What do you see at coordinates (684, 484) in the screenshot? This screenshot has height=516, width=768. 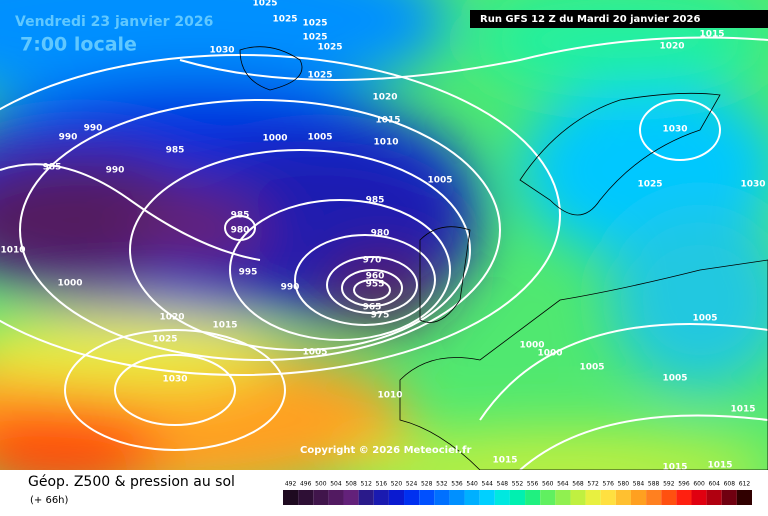 I see `colorbar-label: 596` at bounding box center [684, 484].